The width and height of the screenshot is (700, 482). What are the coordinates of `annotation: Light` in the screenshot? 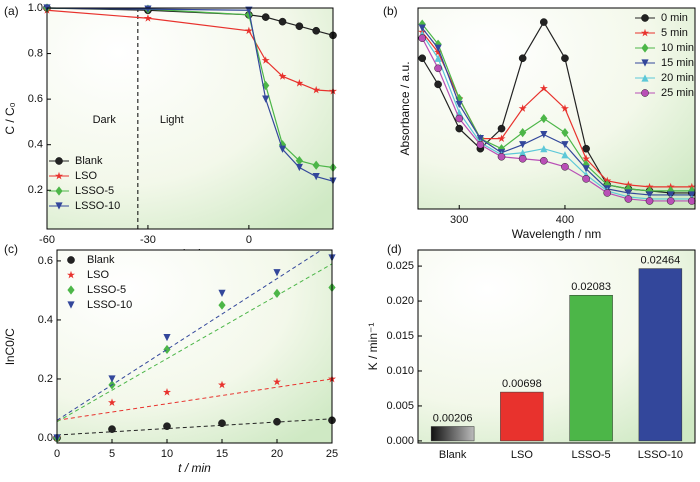 It's located at (172, 120).